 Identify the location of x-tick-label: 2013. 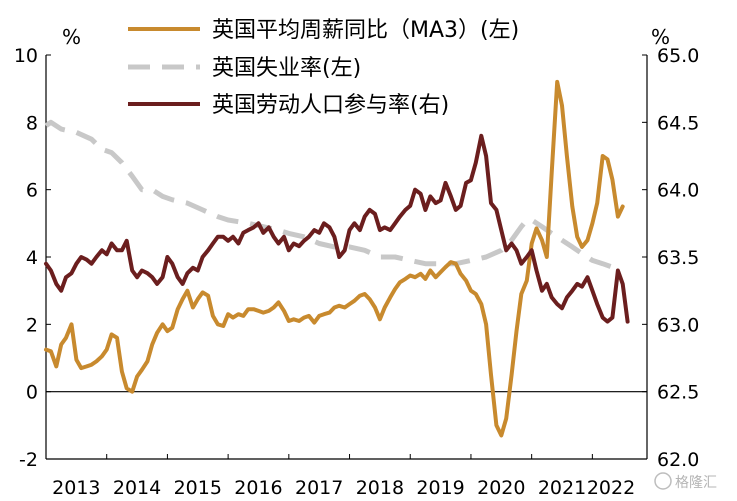
(76, 488).